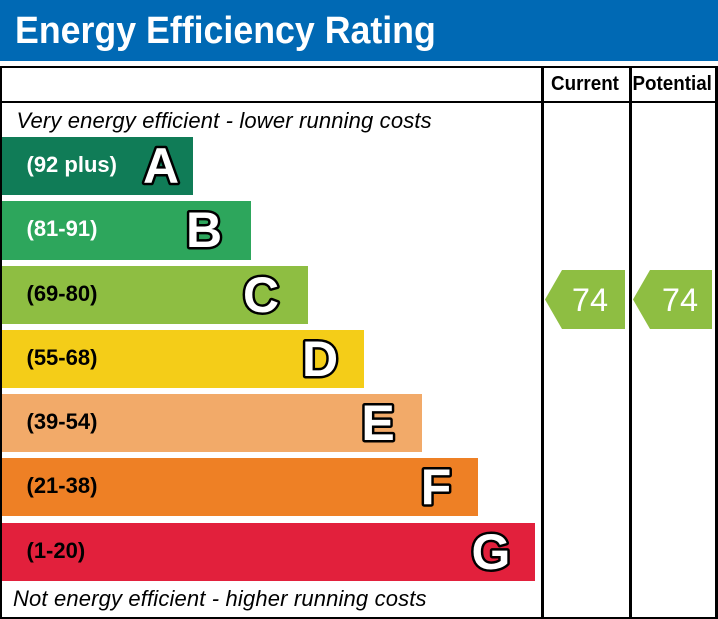  What do you see at coordinates (261, 295) in the screenshot?
I see `svg-text: C` at bounding box center [261, 295].